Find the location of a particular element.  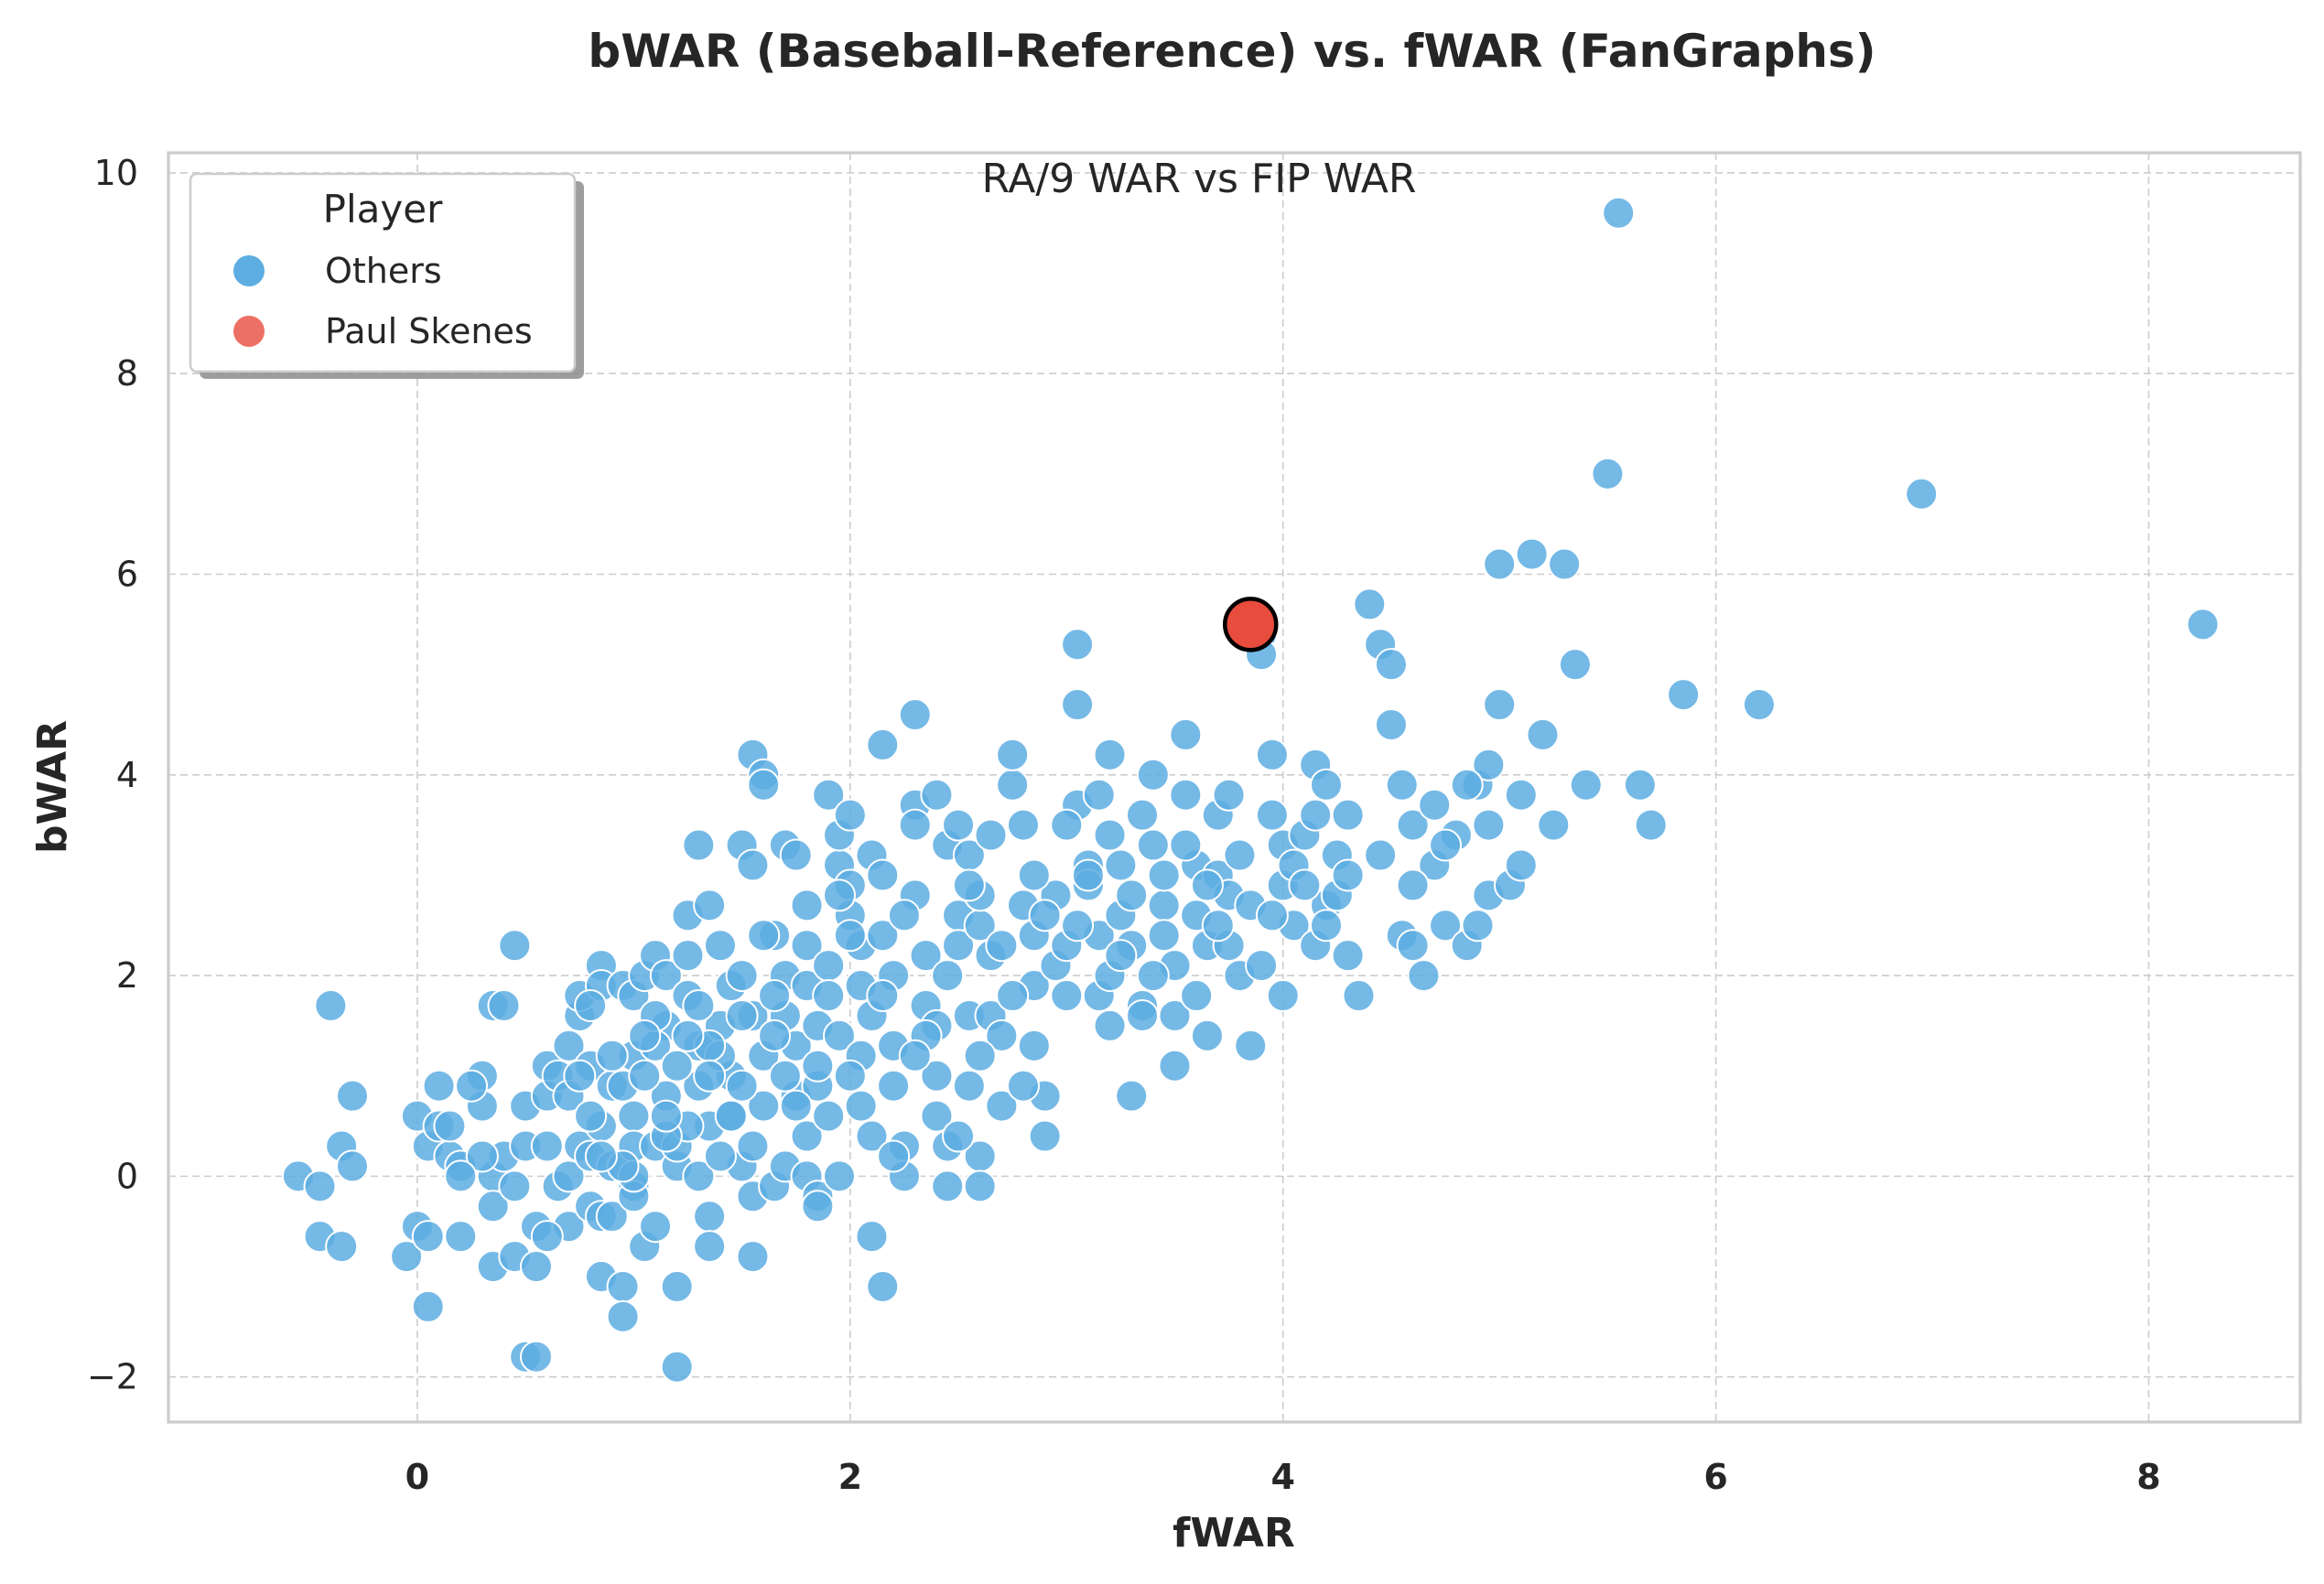

legend-label-others: Others is located at coordinates (383, 271).